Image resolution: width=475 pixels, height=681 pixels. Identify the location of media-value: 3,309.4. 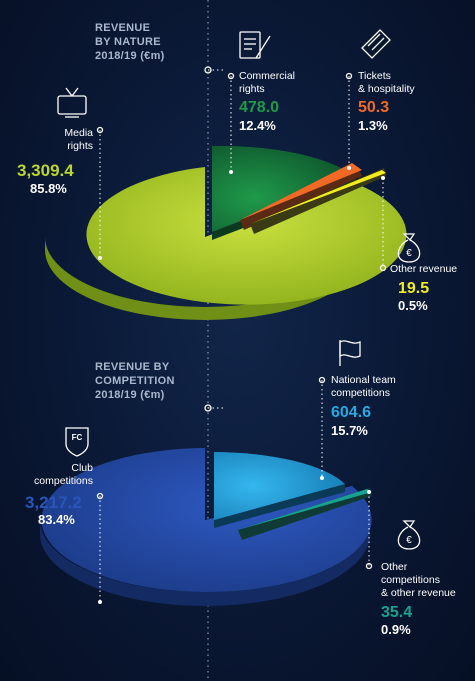
(45, 170).